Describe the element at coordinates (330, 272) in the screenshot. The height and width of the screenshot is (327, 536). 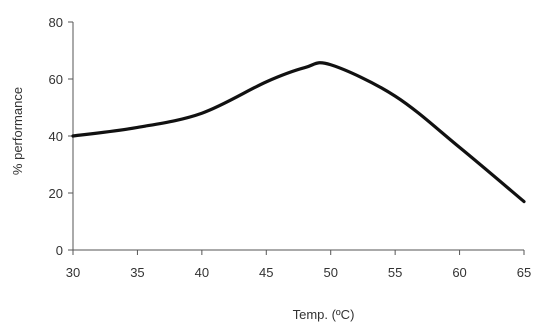
I see `x-tick-label: 50` at that location.